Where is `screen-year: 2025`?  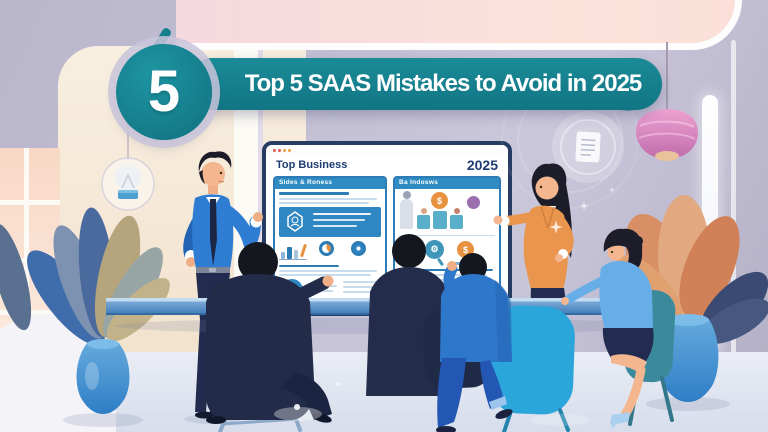 screen-year: 2025 is located at coordinates (482, 165).